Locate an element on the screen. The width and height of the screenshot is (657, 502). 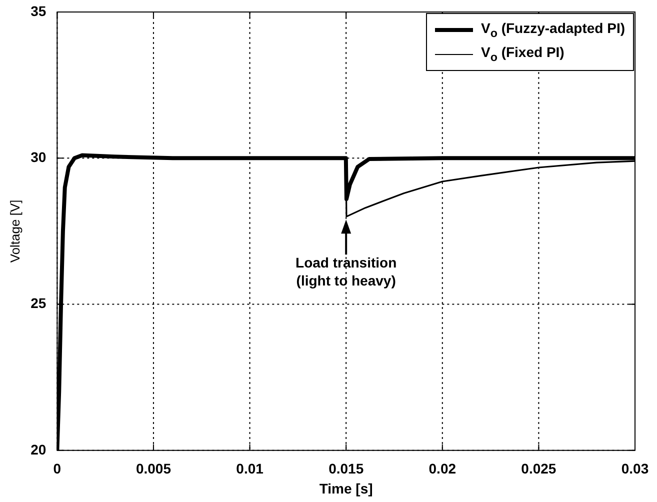
y-tick-label: 20 is located at coordinates (38, 449).